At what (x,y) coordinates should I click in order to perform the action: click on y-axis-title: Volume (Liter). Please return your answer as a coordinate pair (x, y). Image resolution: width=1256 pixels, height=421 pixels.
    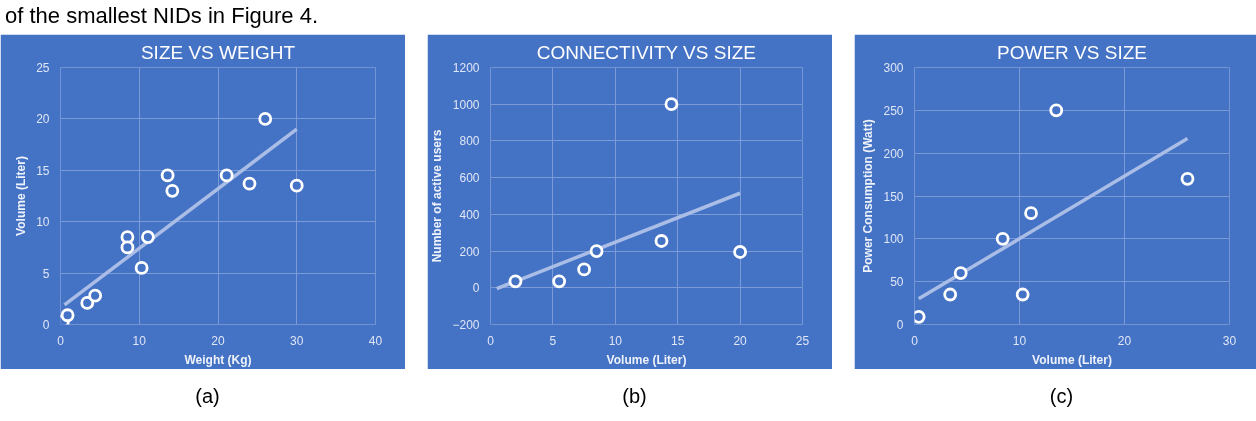
    Looking at the image, I should click on (21, 196).